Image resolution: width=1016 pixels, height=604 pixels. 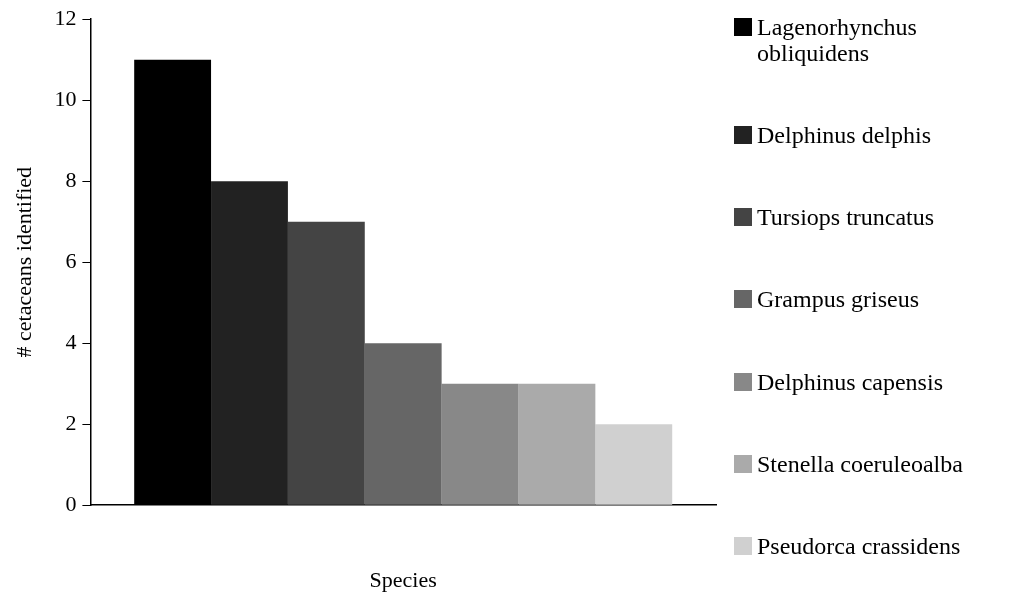 I want to click on legend-label: Pseudorca crassidens, so click(x=859, y=545).